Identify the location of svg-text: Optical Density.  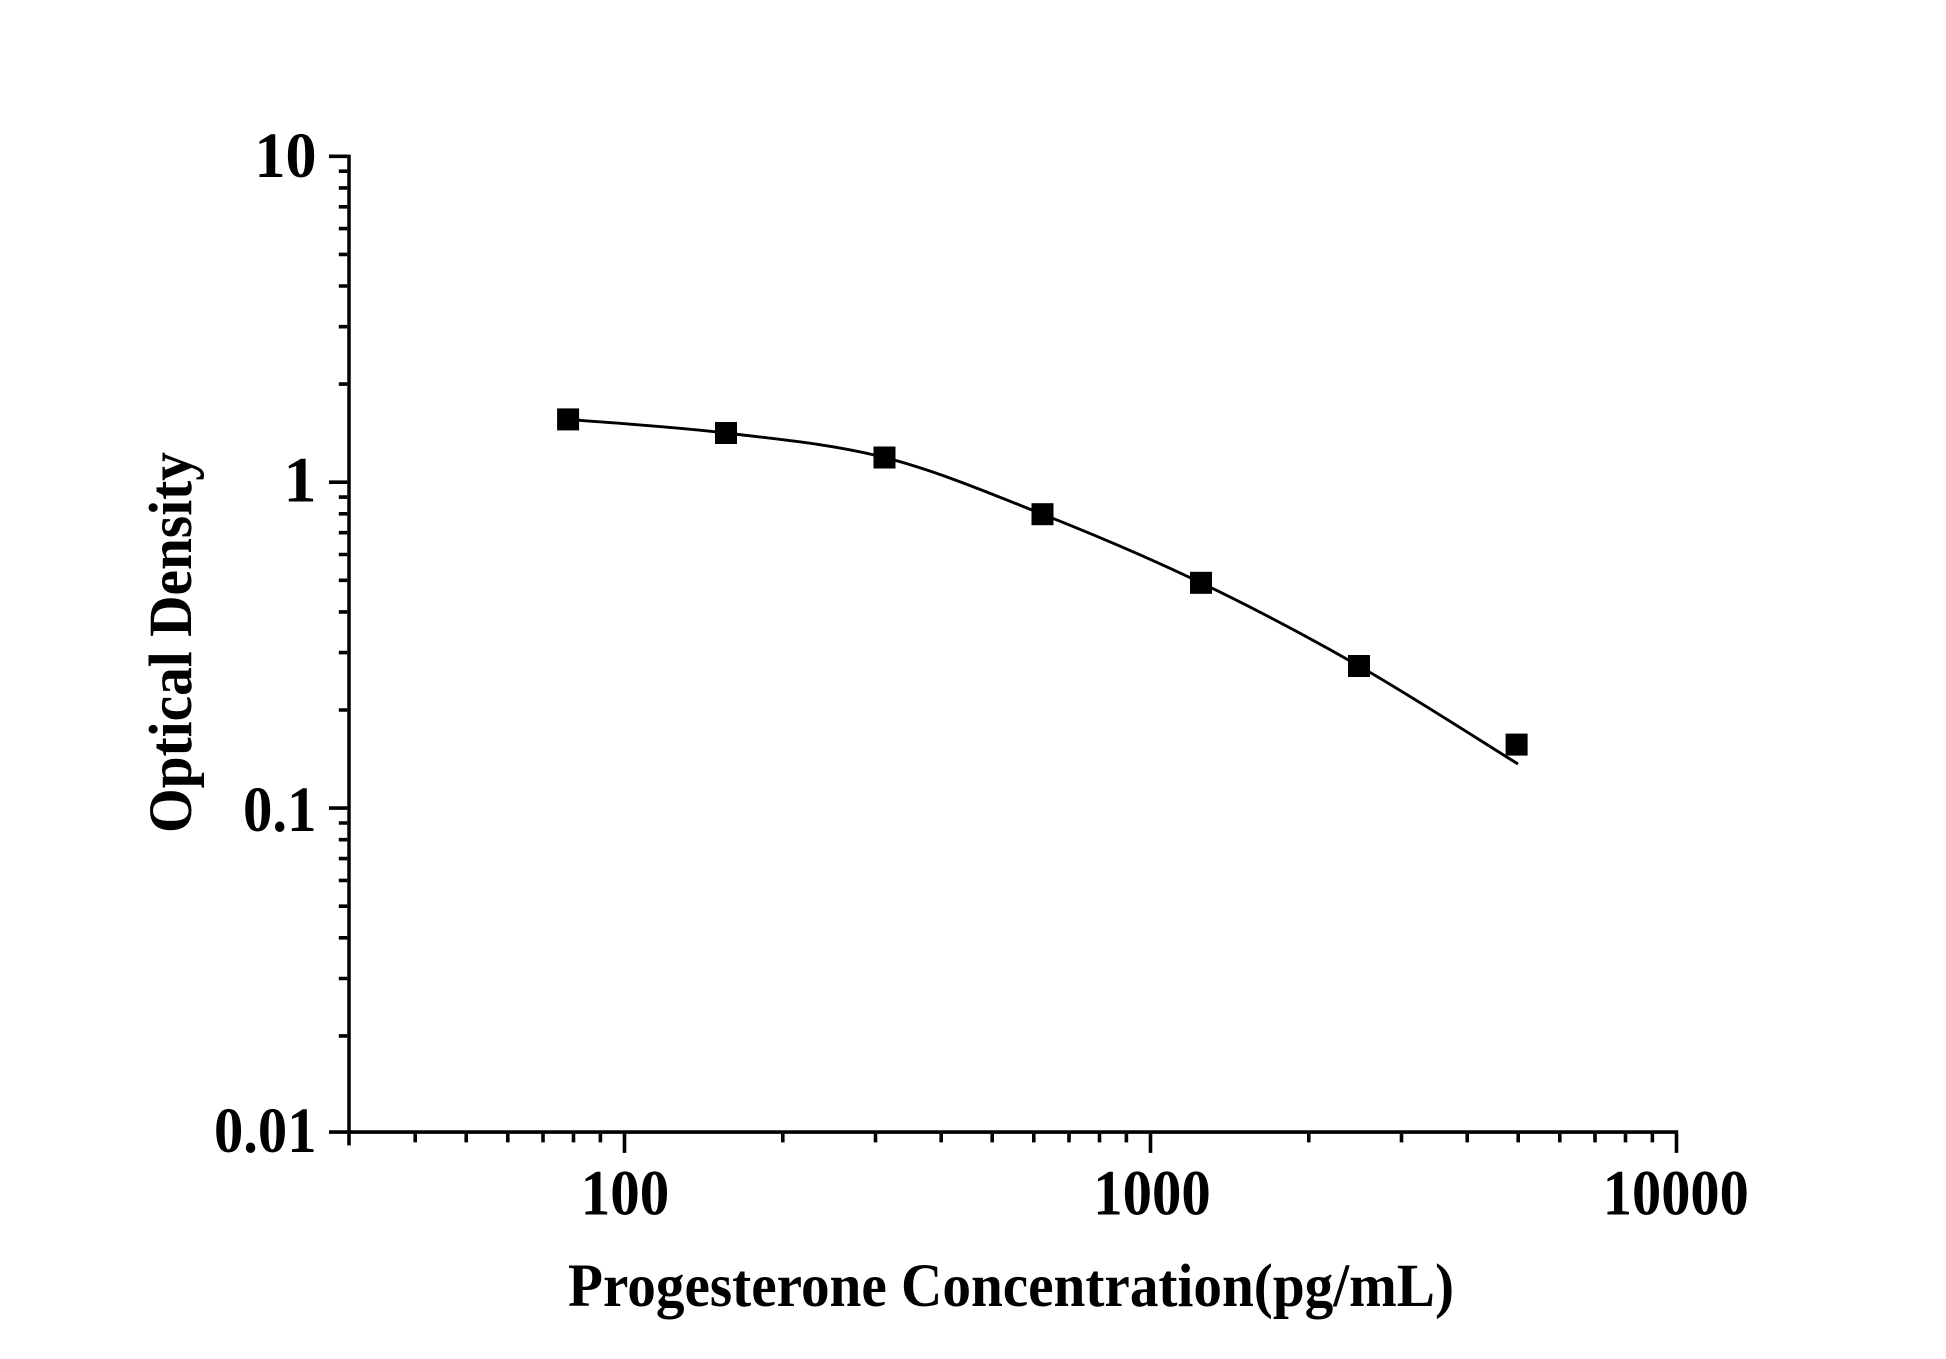
(171, 642).